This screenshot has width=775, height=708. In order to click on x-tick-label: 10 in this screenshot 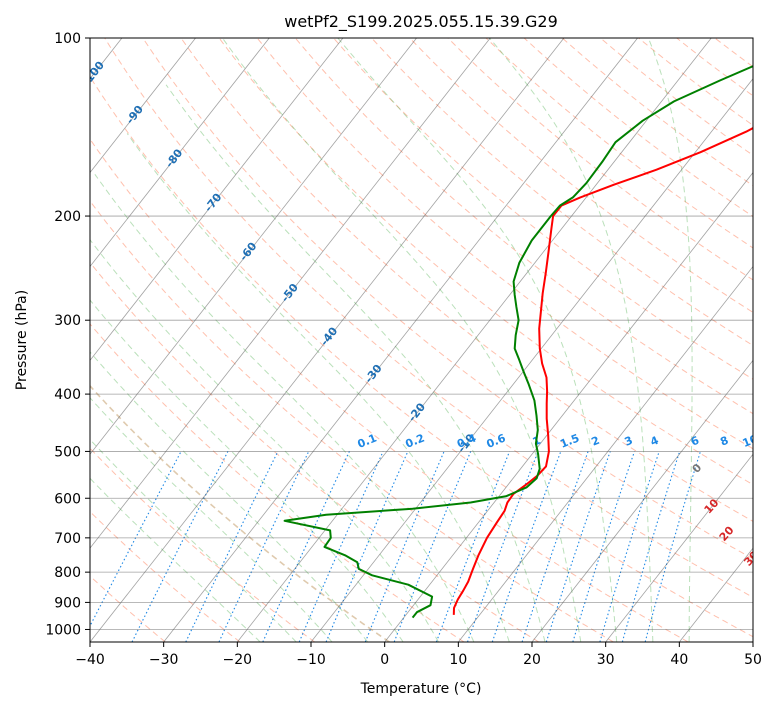, I will do `click(458, 660)`.